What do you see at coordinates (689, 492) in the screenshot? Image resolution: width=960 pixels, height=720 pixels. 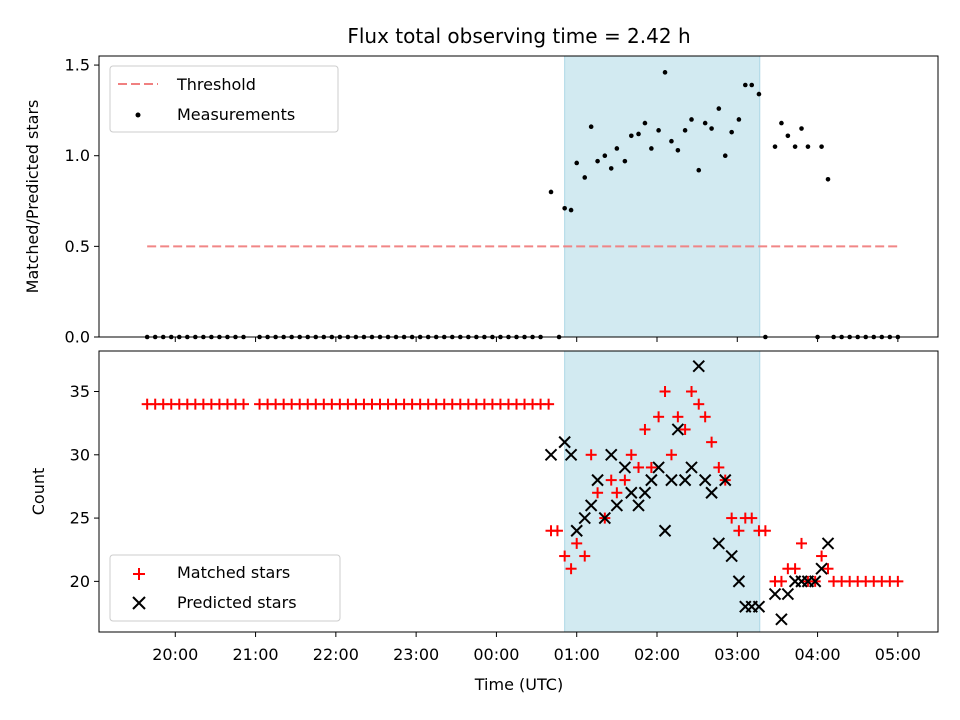 I see `predicted-stars-points` at bounding box center [689, 492].